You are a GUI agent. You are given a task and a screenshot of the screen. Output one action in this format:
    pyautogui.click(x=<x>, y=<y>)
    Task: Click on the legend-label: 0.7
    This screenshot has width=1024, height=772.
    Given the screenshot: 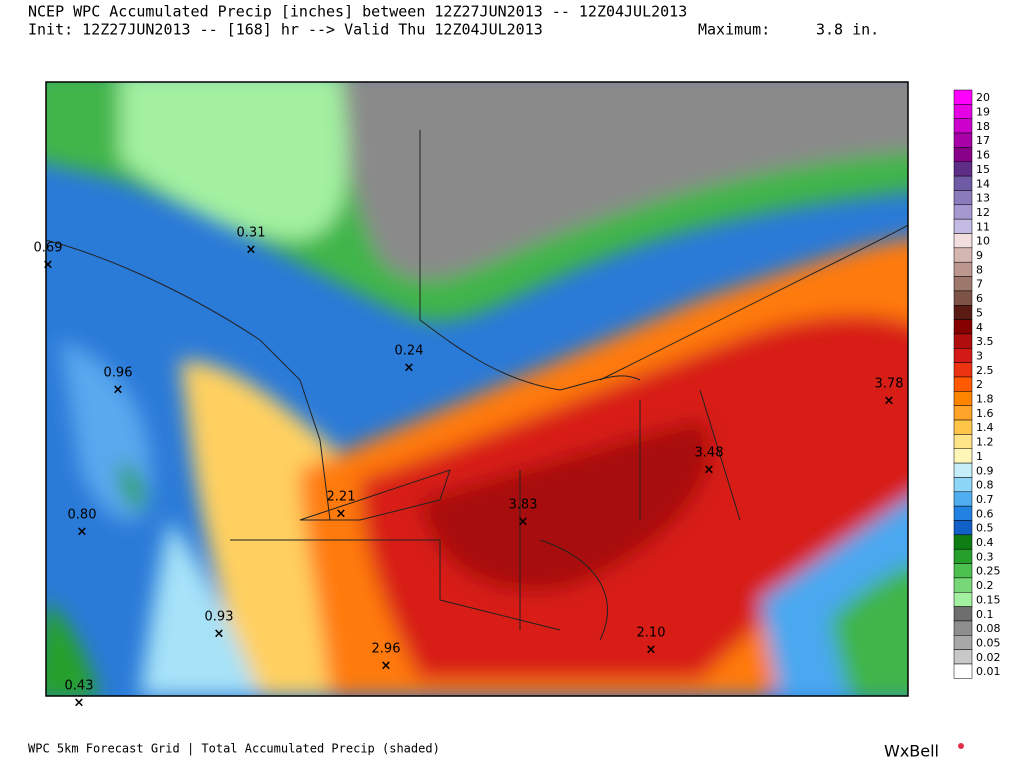 What is the action you would take?
    pyautogui.click(x=985, y=499)
    